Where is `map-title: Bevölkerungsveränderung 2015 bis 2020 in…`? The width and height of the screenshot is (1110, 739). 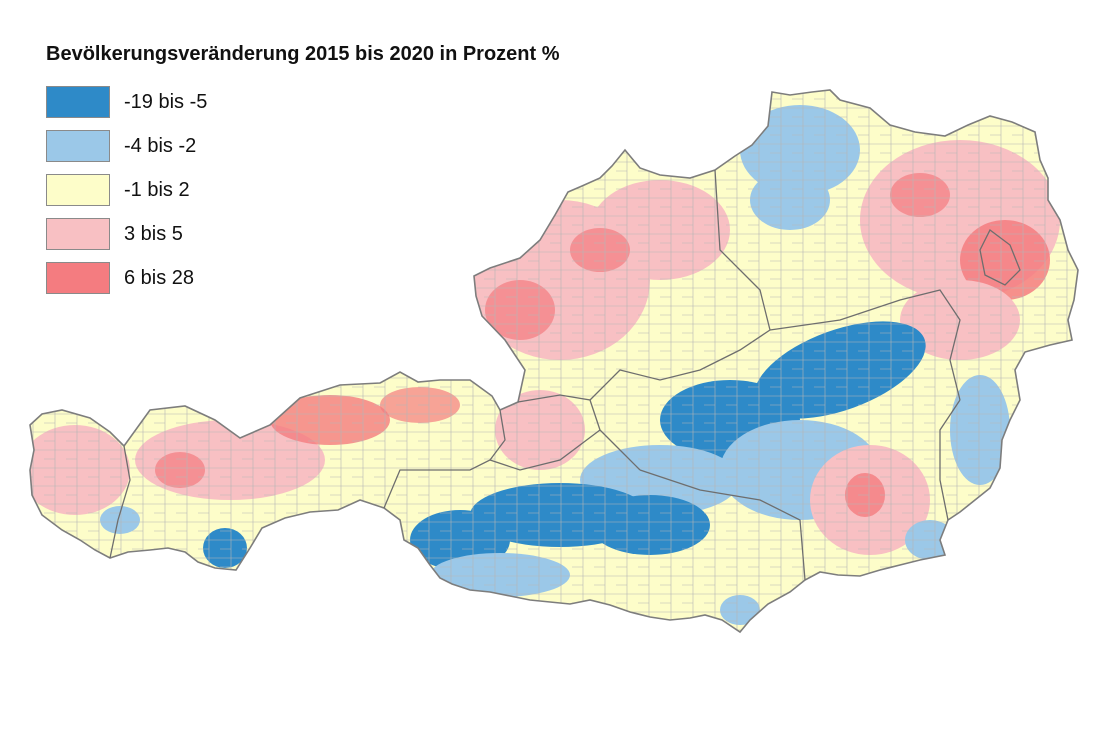
map-title: Bevölkerungsveränderung 2015 bis 2020 in… is located at coordinates (303, 54).